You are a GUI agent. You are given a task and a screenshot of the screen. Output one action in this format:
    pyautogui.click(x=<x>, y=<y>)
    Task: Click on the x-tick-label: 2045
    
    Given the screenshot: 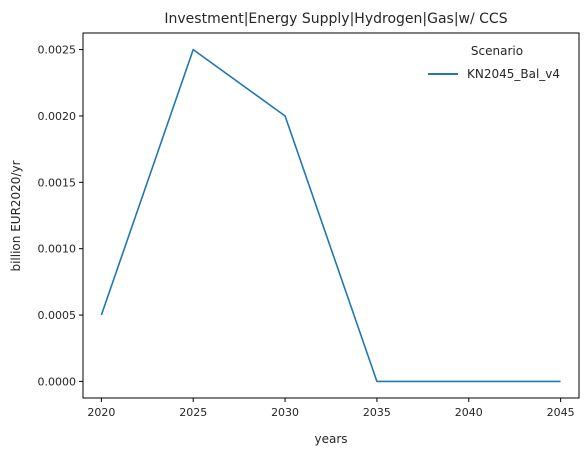 What is the action you would take?
    pyautogui.click(x=561, y=412)
    